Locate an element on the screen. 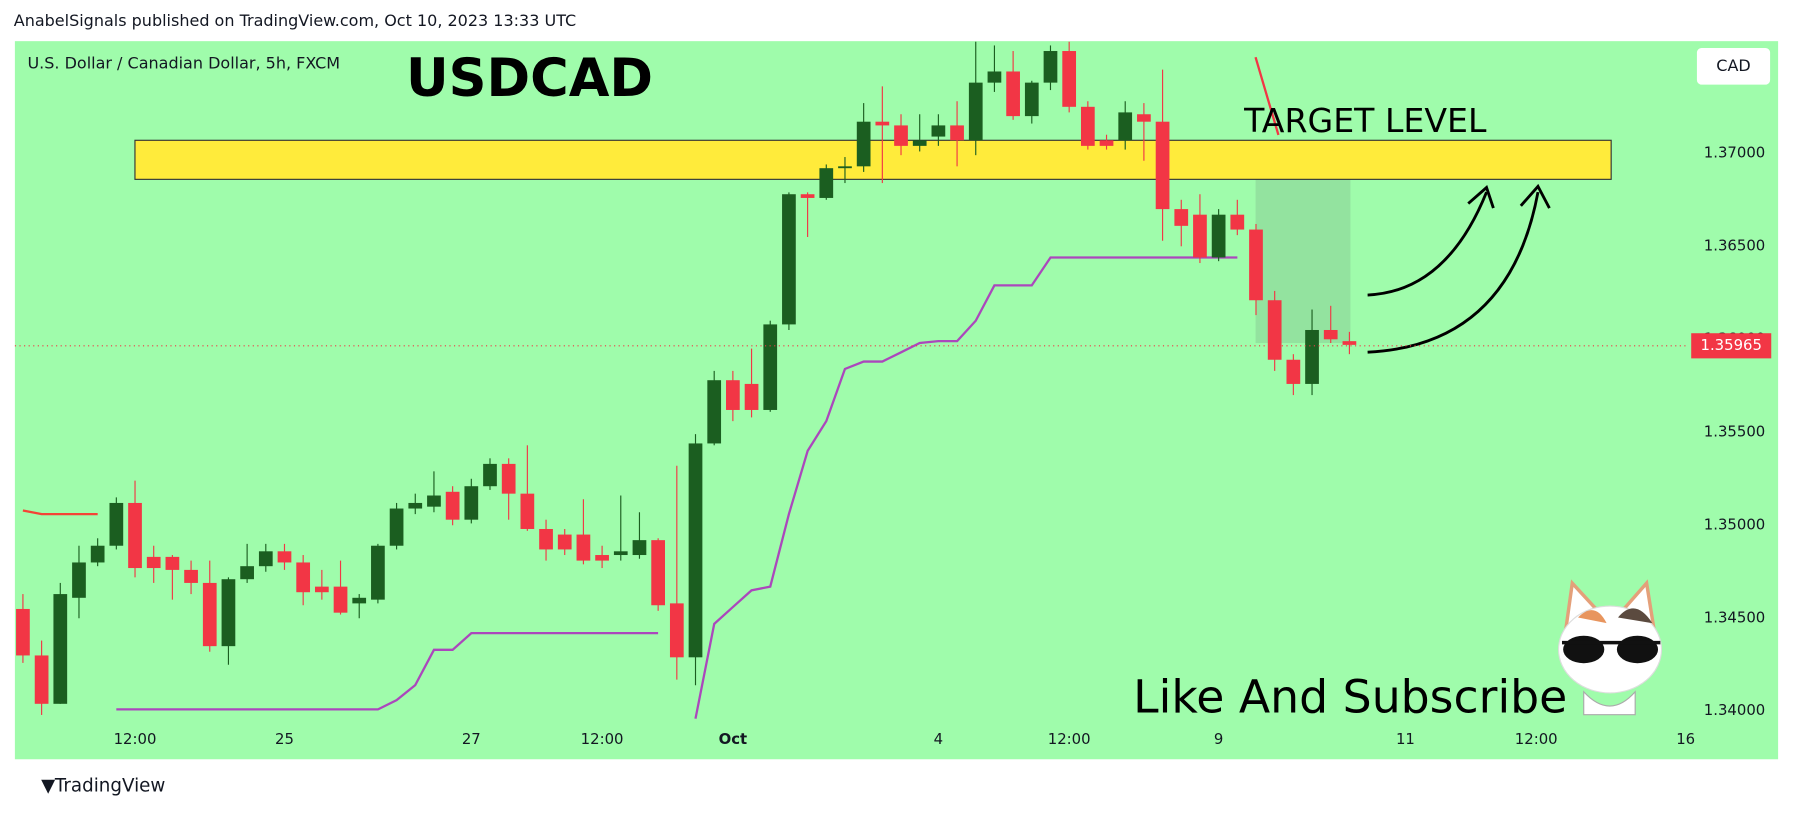  y-tick-label: 1.35000 is located at coordinates (1734, 524).